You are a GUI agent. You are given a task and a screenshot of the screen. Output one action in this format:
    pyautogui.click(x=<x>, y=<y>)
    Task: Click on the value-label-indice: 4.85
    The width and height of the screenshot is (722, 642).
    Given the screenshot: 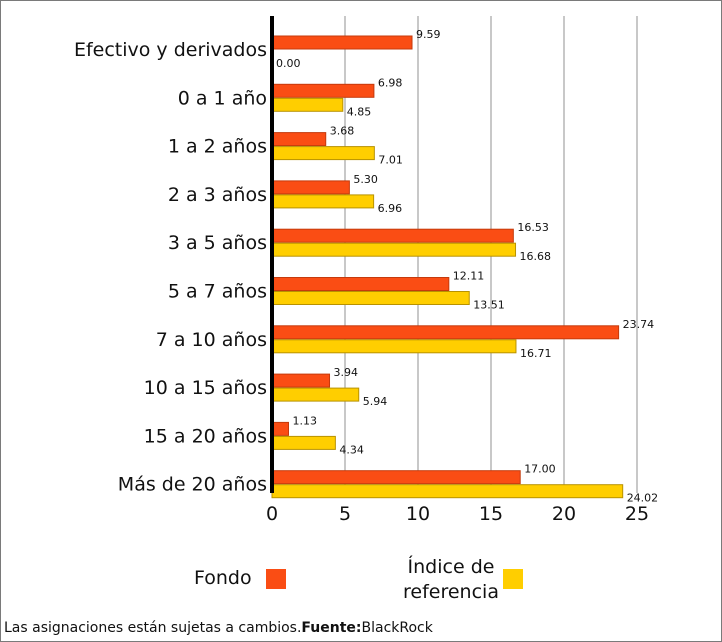 What is the action you would take?
    pyautogui.click(x=359, y=111)
    